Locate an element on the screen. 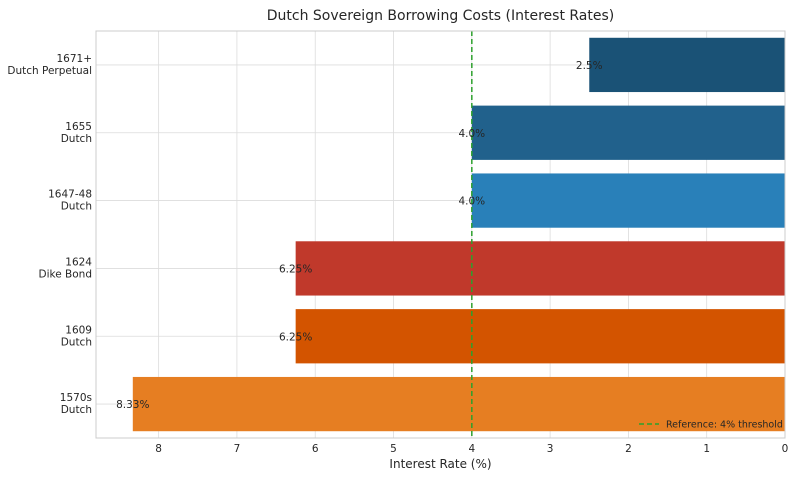 This screenshot has width=800, height=480. x-tick-label: 6 is located at coordinates (315, 449).